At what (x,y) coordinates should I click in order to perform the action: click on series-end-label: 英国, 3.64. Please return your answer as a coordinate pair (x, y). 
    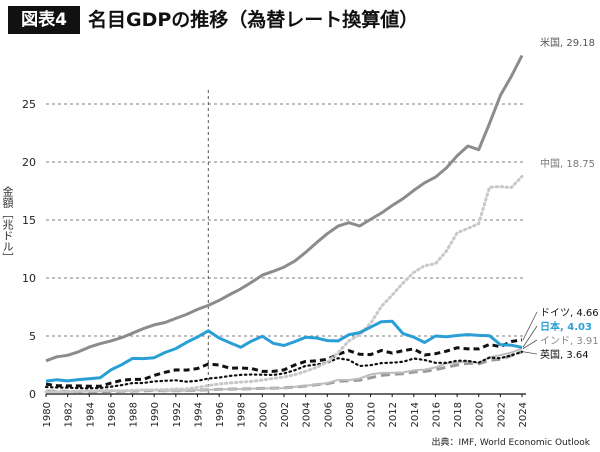
    Looking at the image, I should click on (564, 354).